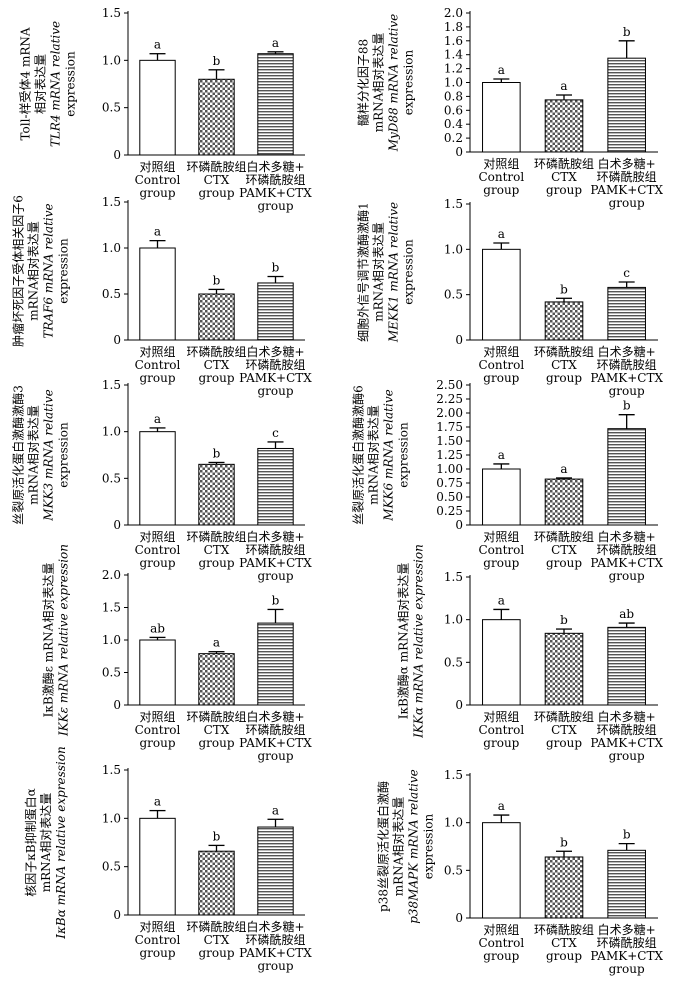 Image resolution: width=700 pixels, height=988 pixels. Describe the element at coordinates (453, 13) in the screenshot. I see `y-tick-label: 2.0` at that location.